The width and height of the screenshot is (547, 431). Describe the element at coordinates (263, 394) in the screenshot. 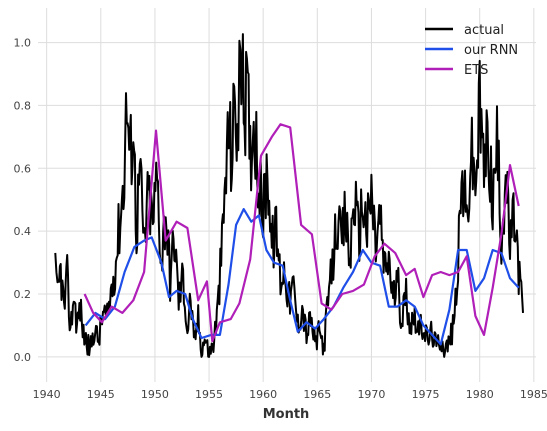

I see `x-tick-label: 1960` at that location.